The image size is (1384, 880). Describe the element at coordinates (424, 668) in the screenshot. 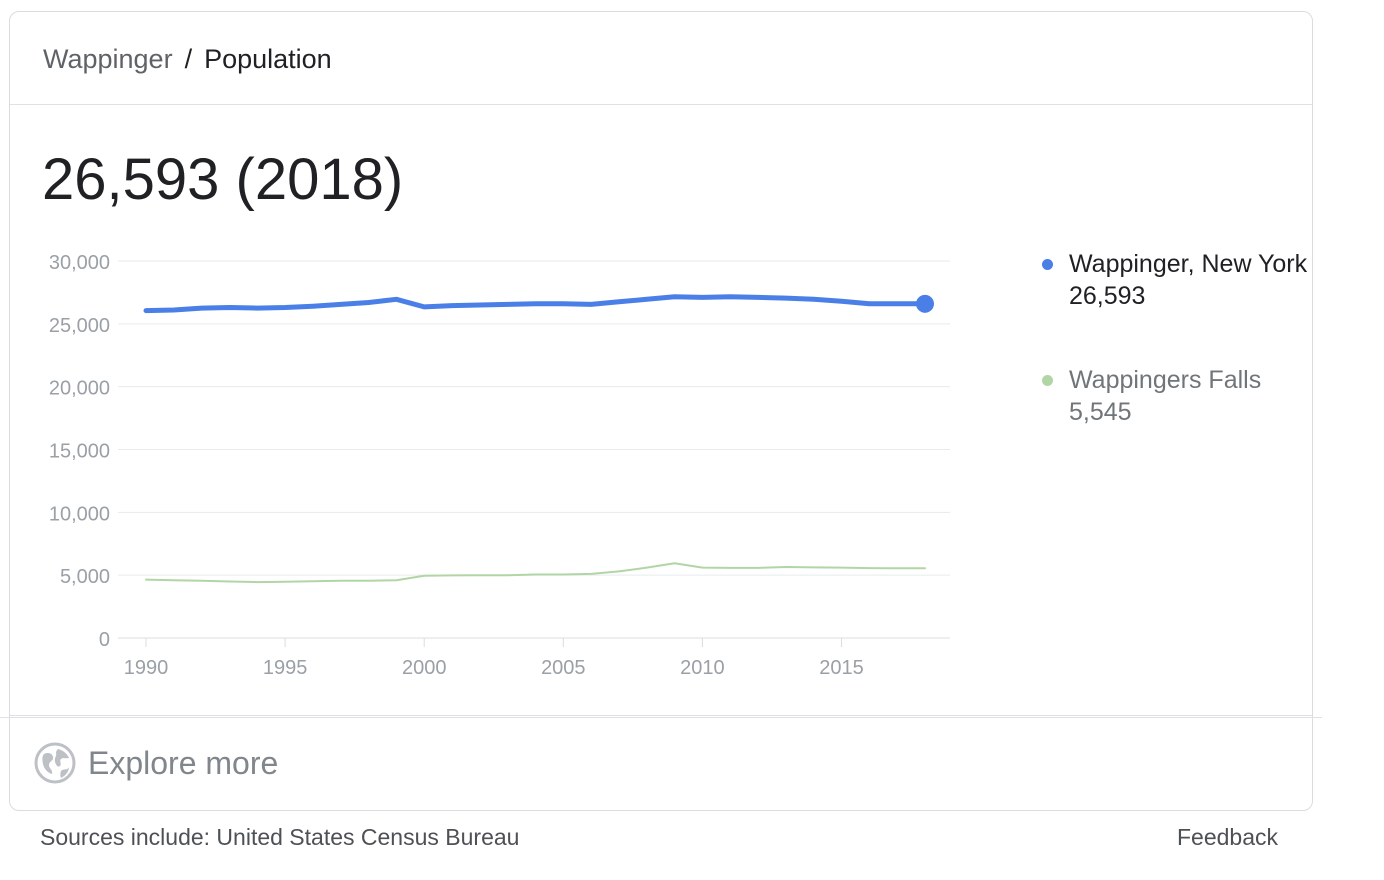

I see `x-tick-label: 2000` at that location.